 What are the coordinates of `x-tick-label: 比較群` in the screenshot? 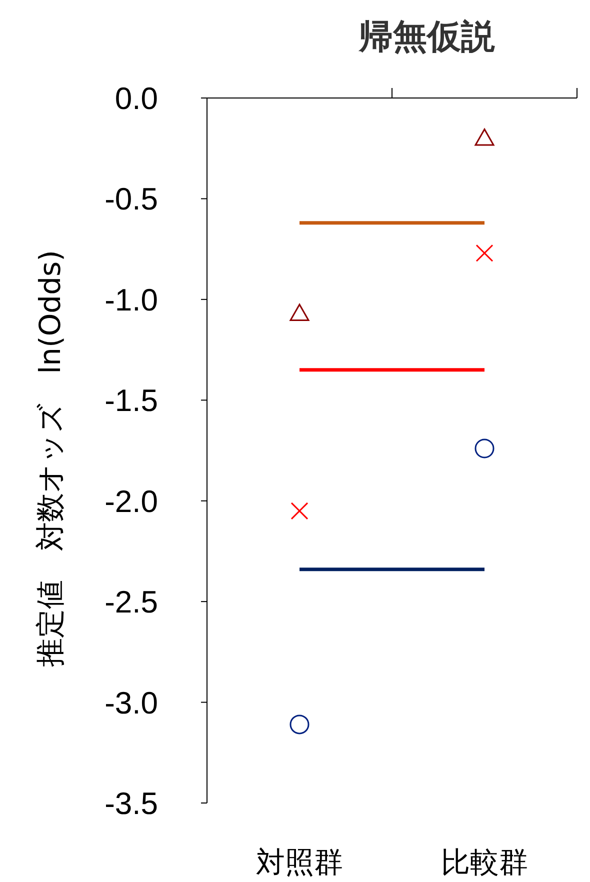 It's located at (484, 862).